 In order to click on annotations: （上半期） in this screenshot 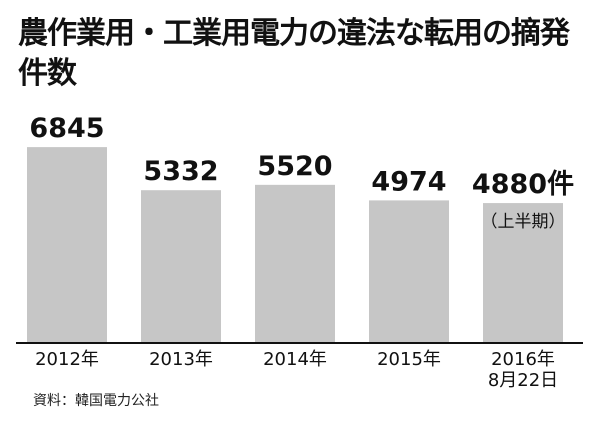, I will do `click(523, 222)`.